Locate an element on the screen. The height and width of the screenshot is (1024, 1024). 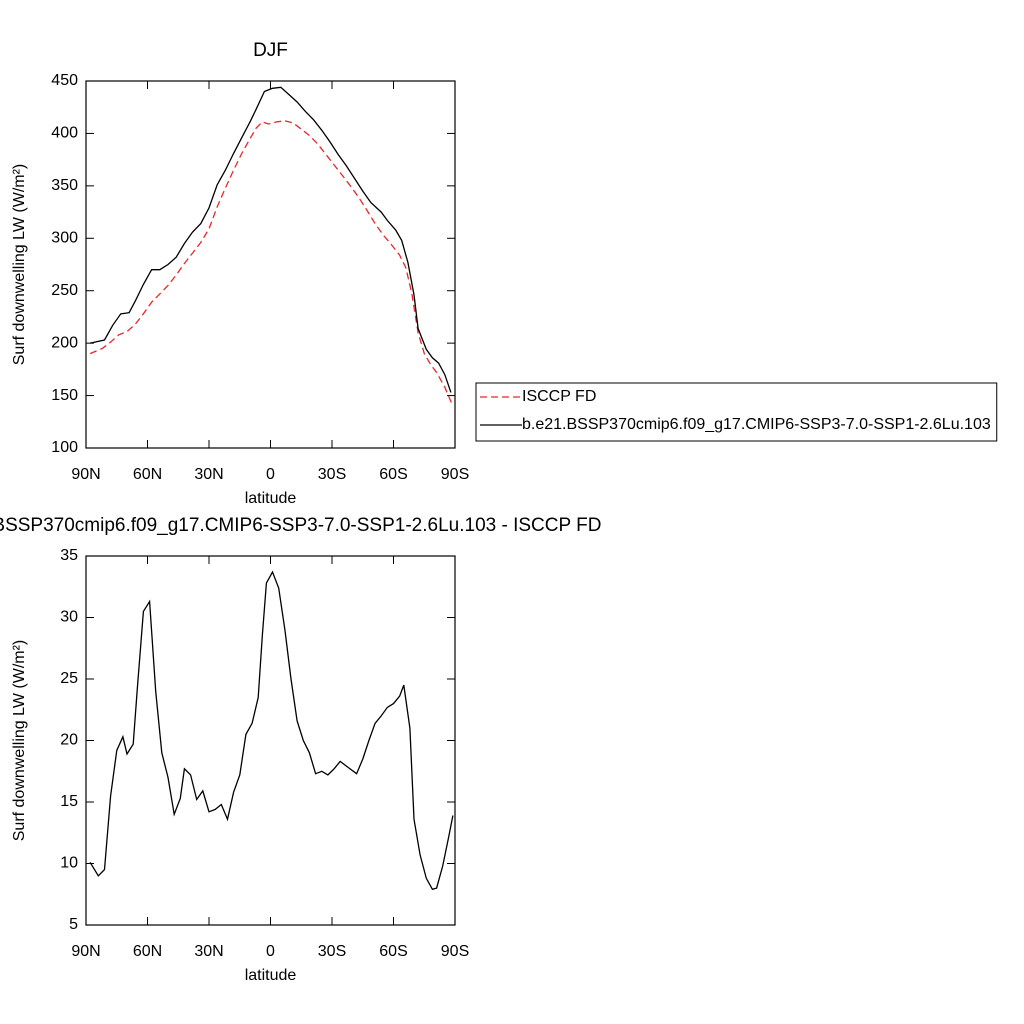
y-tick-label: 15 is located at coordinates (69, 801).